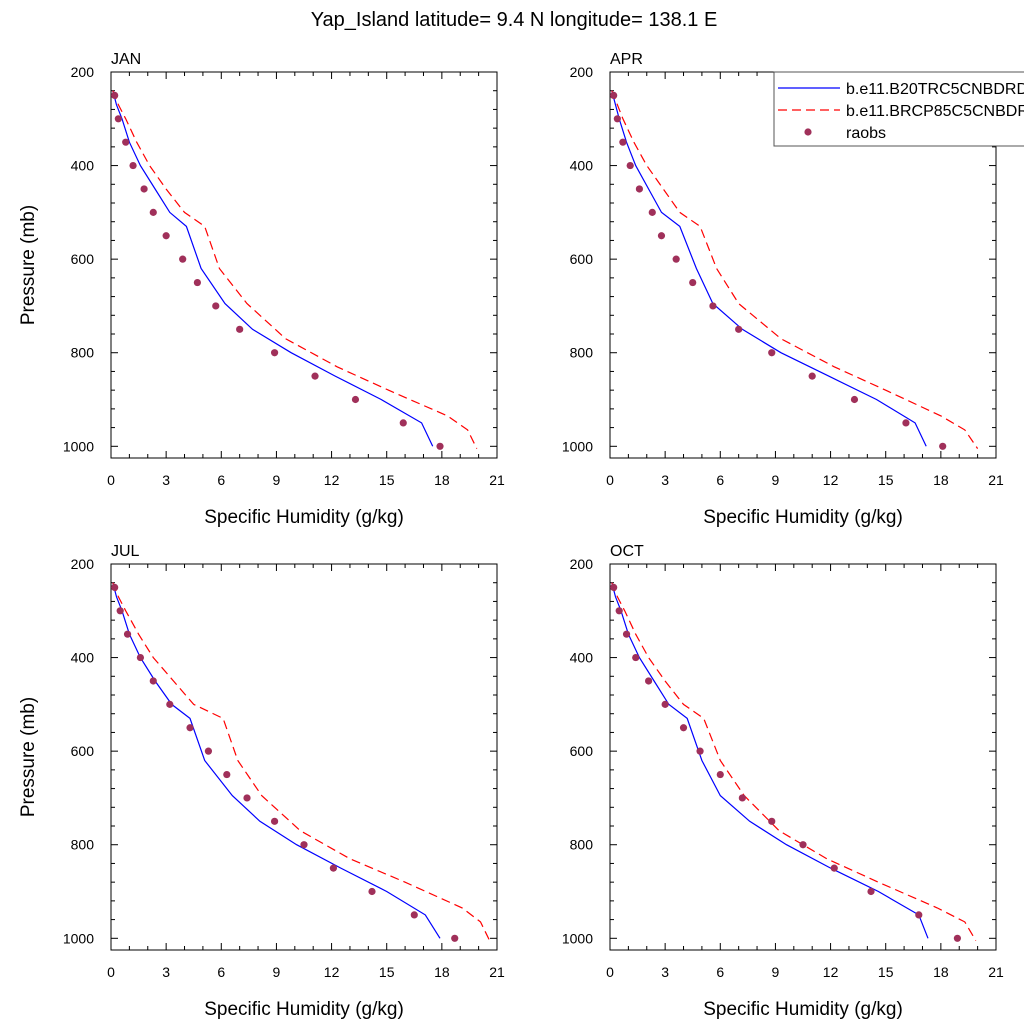 This screenshot has height=1024, width=1024. Describe the element at coordinates (126, 59) in the screenshot. I see `panel-label: JAN` at that location.